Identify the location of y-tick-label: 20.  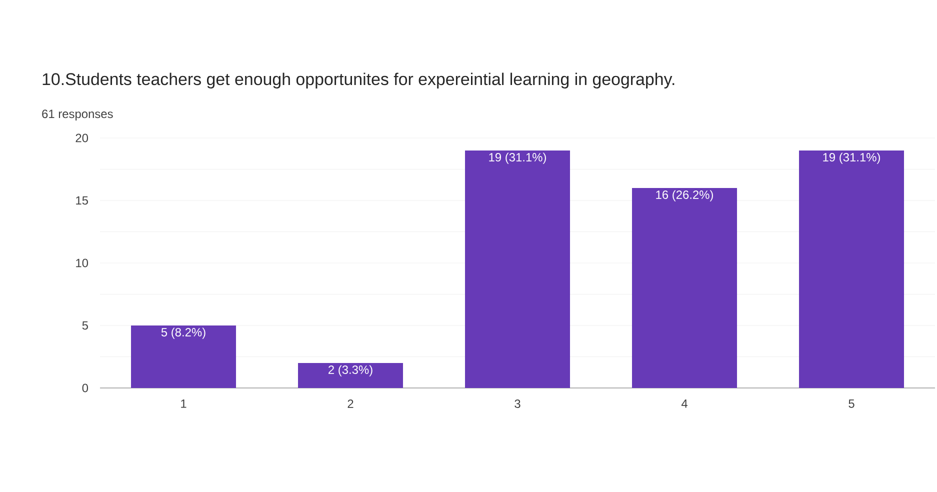
(82, 138).